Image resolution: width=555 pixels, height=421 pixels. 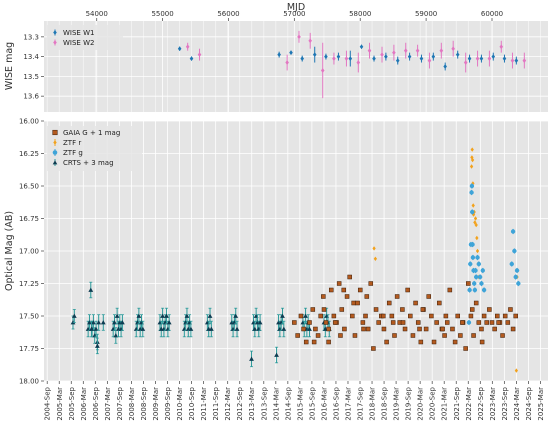 What do you see at coordinates (336, 403) in the screenshot?
I see `optical-date-tick-label: 2016-Sep` at bounding box center [336, 403].